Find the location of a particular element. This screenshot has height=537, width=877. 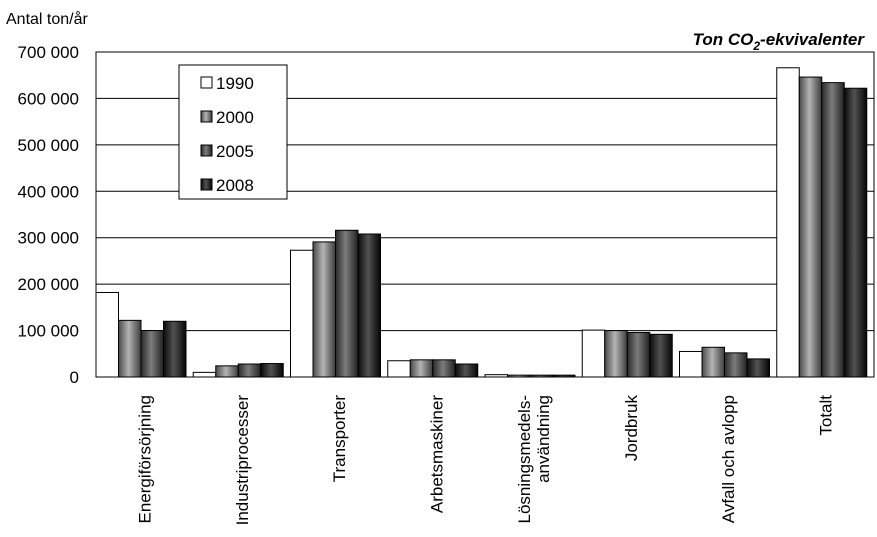

y-tick-label: 0 is located at coordinates (74, 377).